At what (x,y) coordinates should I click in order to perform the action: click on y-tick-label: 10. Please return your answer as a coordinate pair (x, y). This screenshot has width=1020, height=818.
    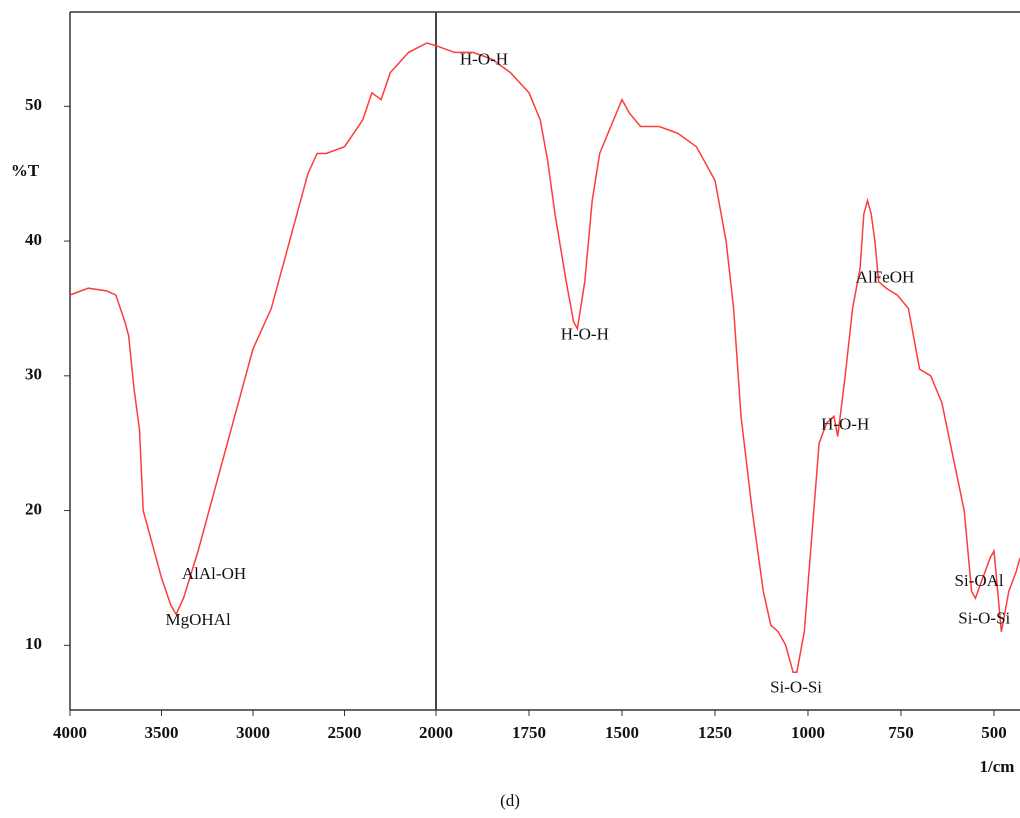
    Looking at the image, I should click on (33, 643).